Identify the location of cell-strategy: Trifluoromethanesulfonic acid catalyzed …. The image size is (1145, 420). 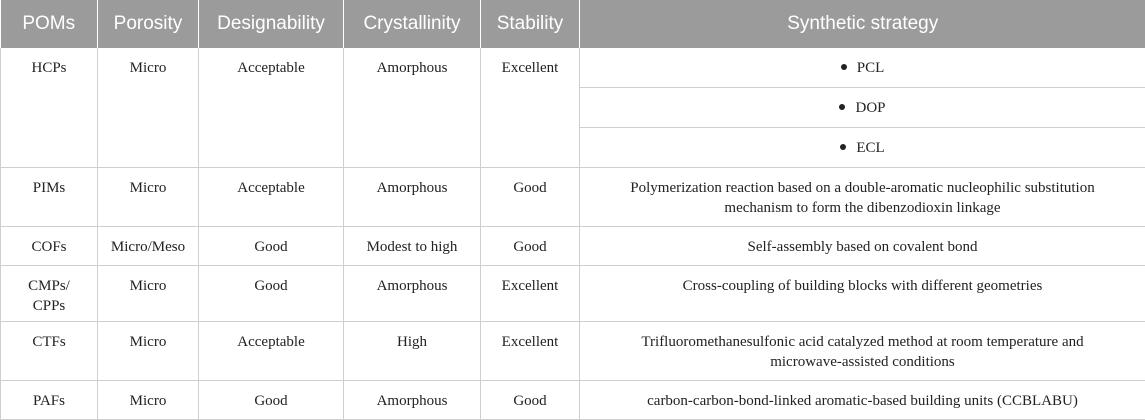
(862, 351).